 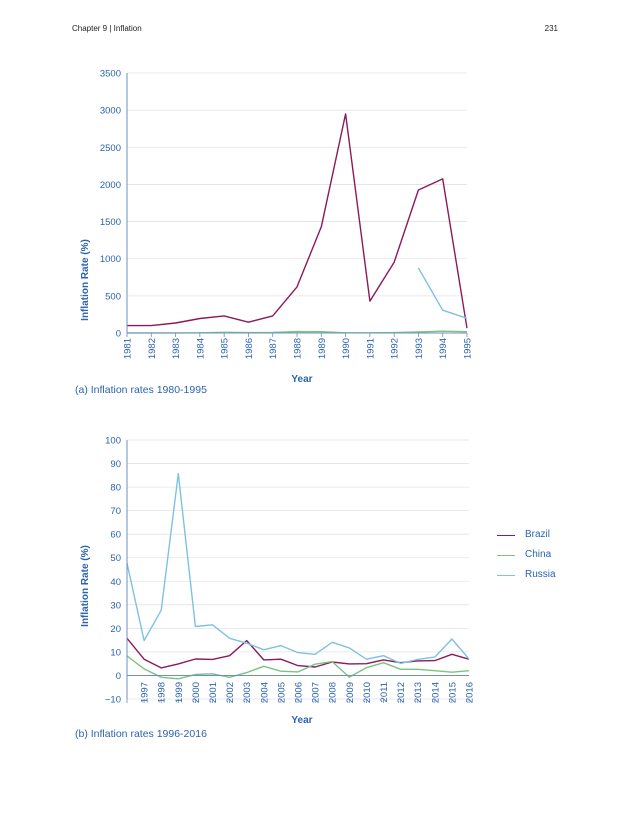 I want to click on legend-label-brazil: Brazil, so click(x=538, y=534).